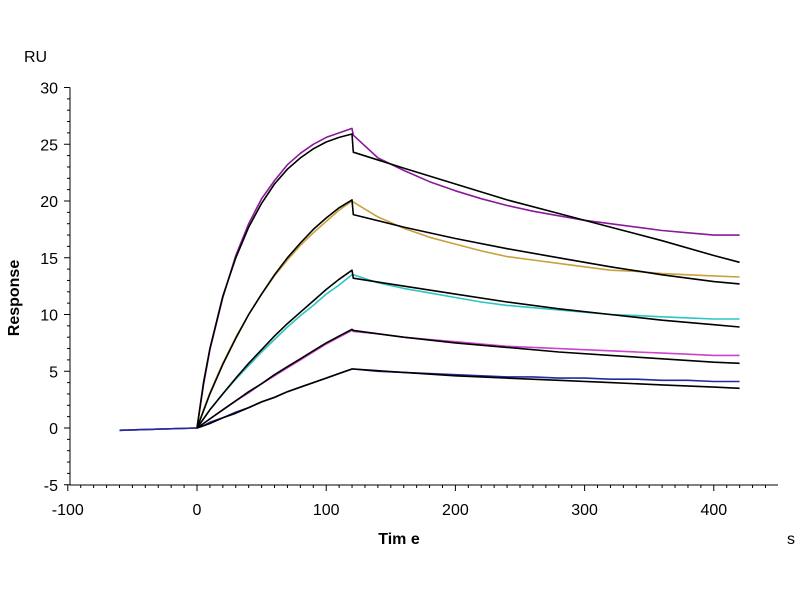 The height and width of the screenshot is (600, 800). I want to click on y-axis-title: Response, so click(14, 298).